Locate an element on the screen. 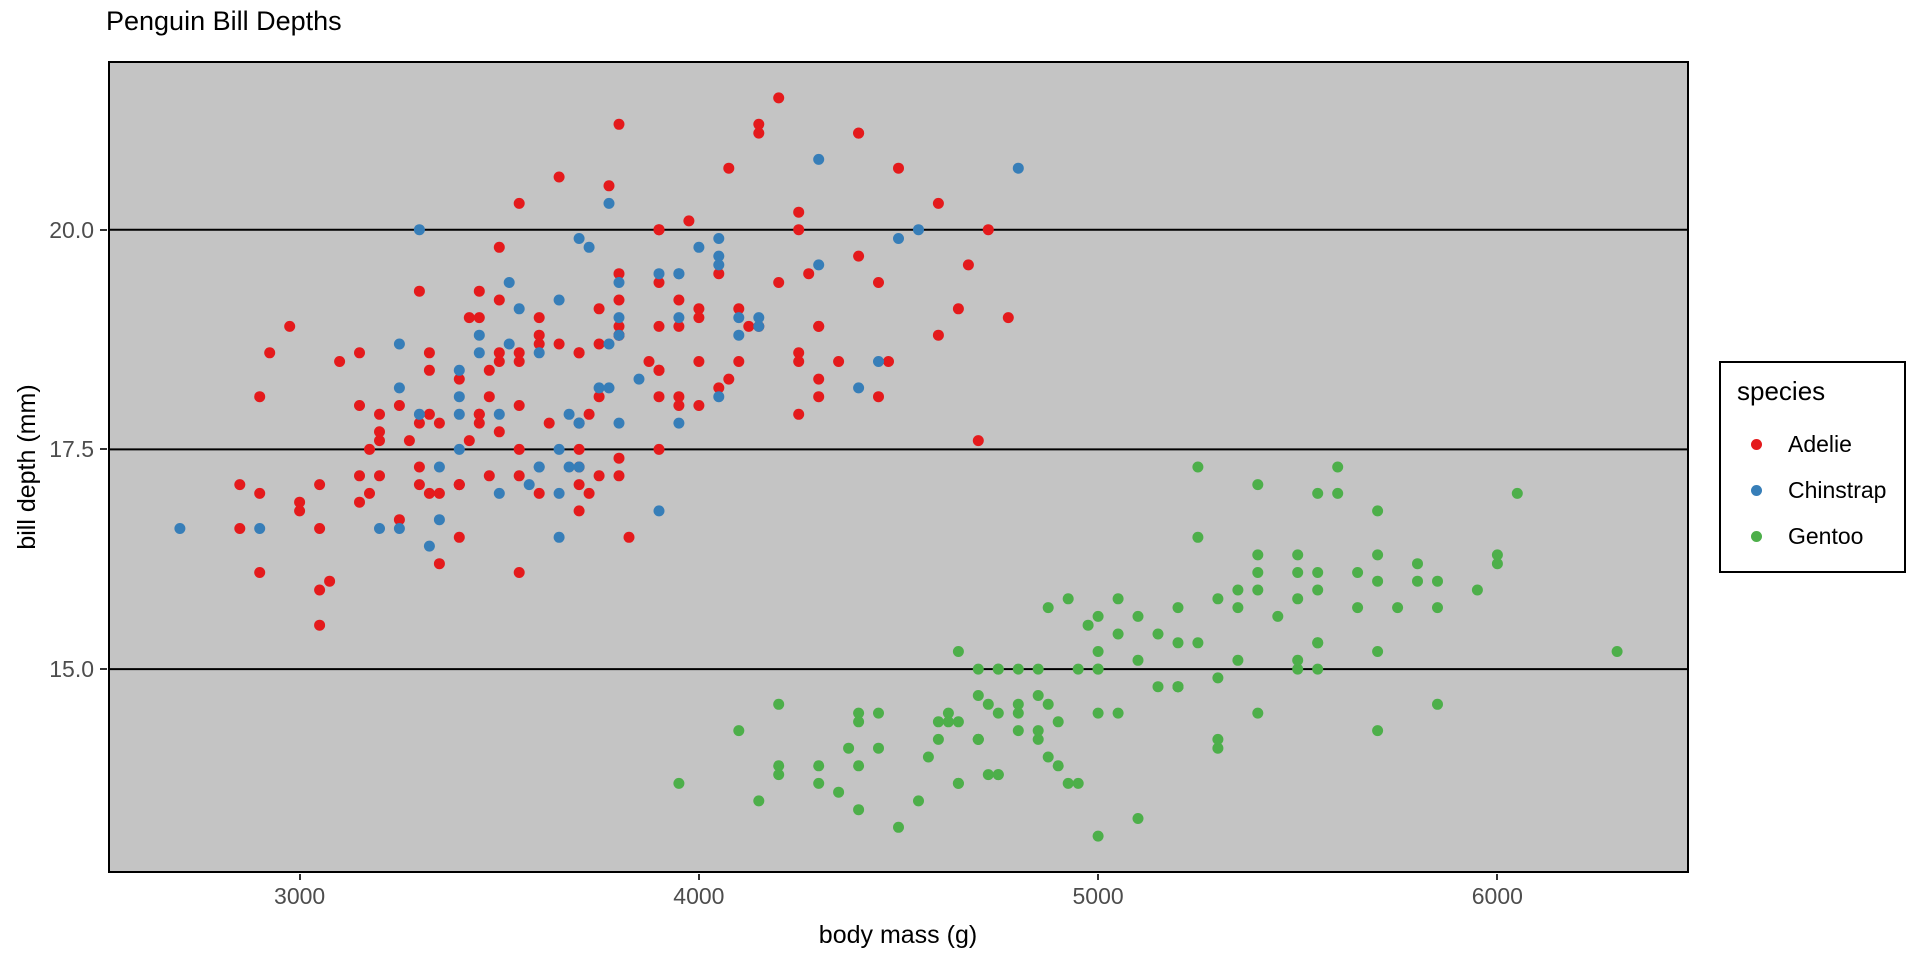 Image resolution: width=1920 pixels, height=960 pixels. legend-title: species is located at coordinates (1781, 391).